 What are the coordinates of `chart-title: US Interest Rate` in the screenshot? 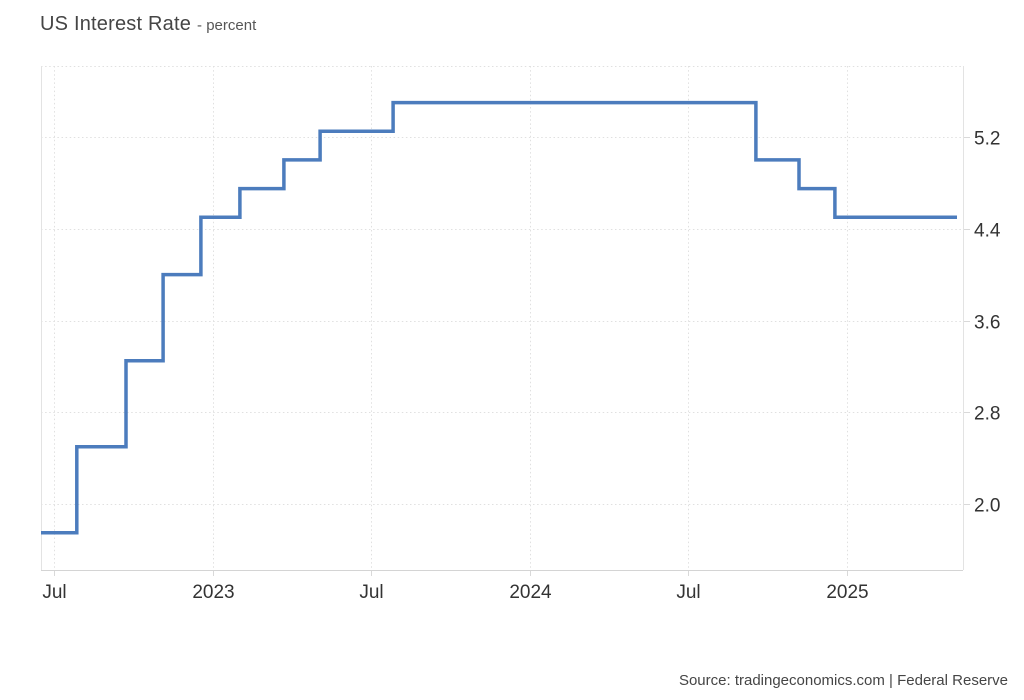 It's located at (116, 24).